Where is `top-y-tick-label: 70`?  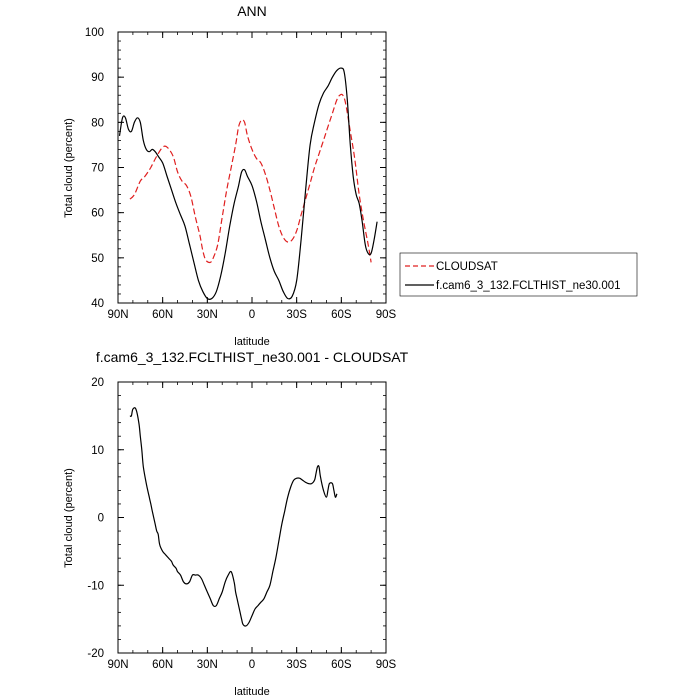
top-y-tick-label: 70 is located at coordinates (97, 169).